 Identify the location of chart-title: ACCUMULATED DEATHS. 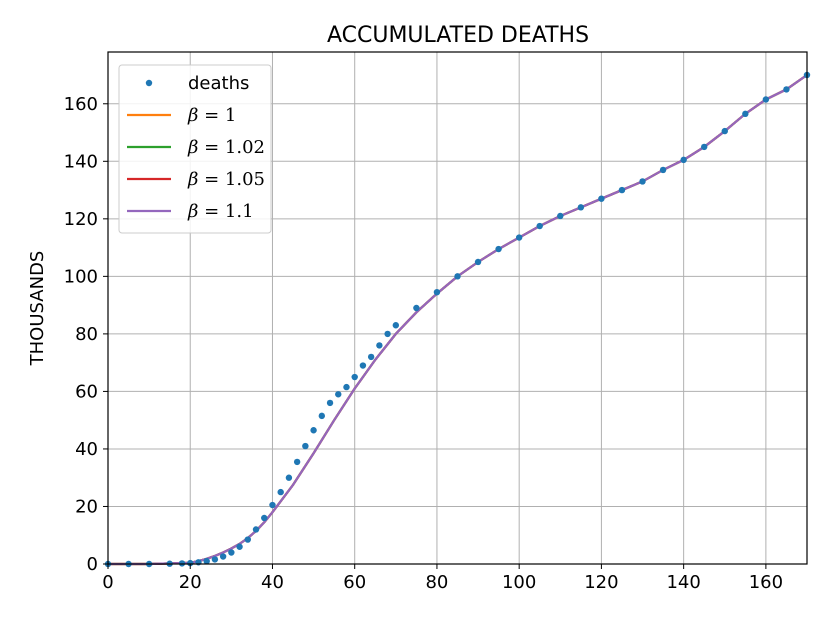
(458, 35).